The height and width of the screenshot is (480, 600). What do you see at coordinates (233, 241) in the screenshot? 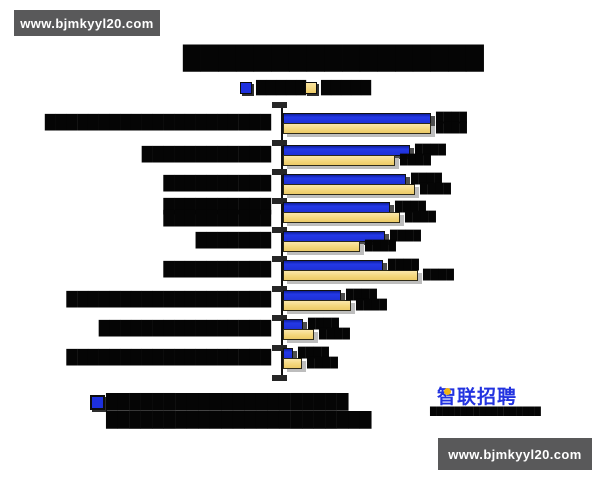
I see `category-label: ███████` at bounding box center [233, 241].